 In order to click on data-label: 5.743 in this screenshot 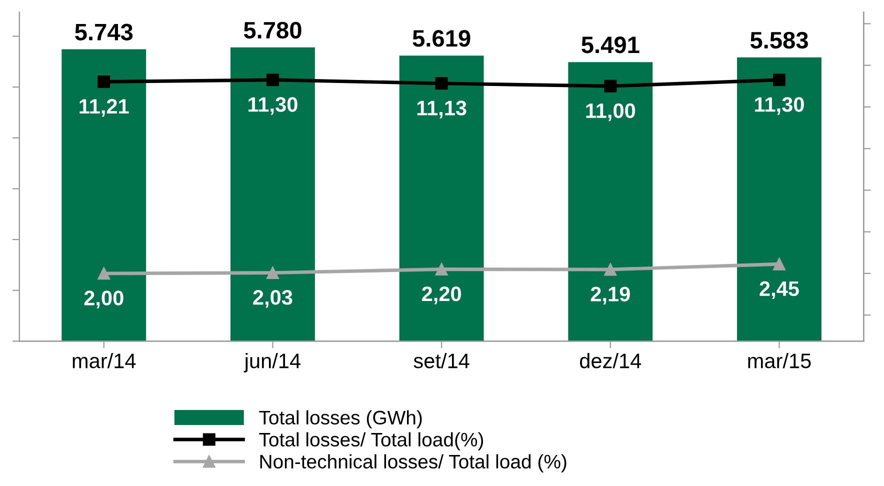, I will do `click(104, 32)`.